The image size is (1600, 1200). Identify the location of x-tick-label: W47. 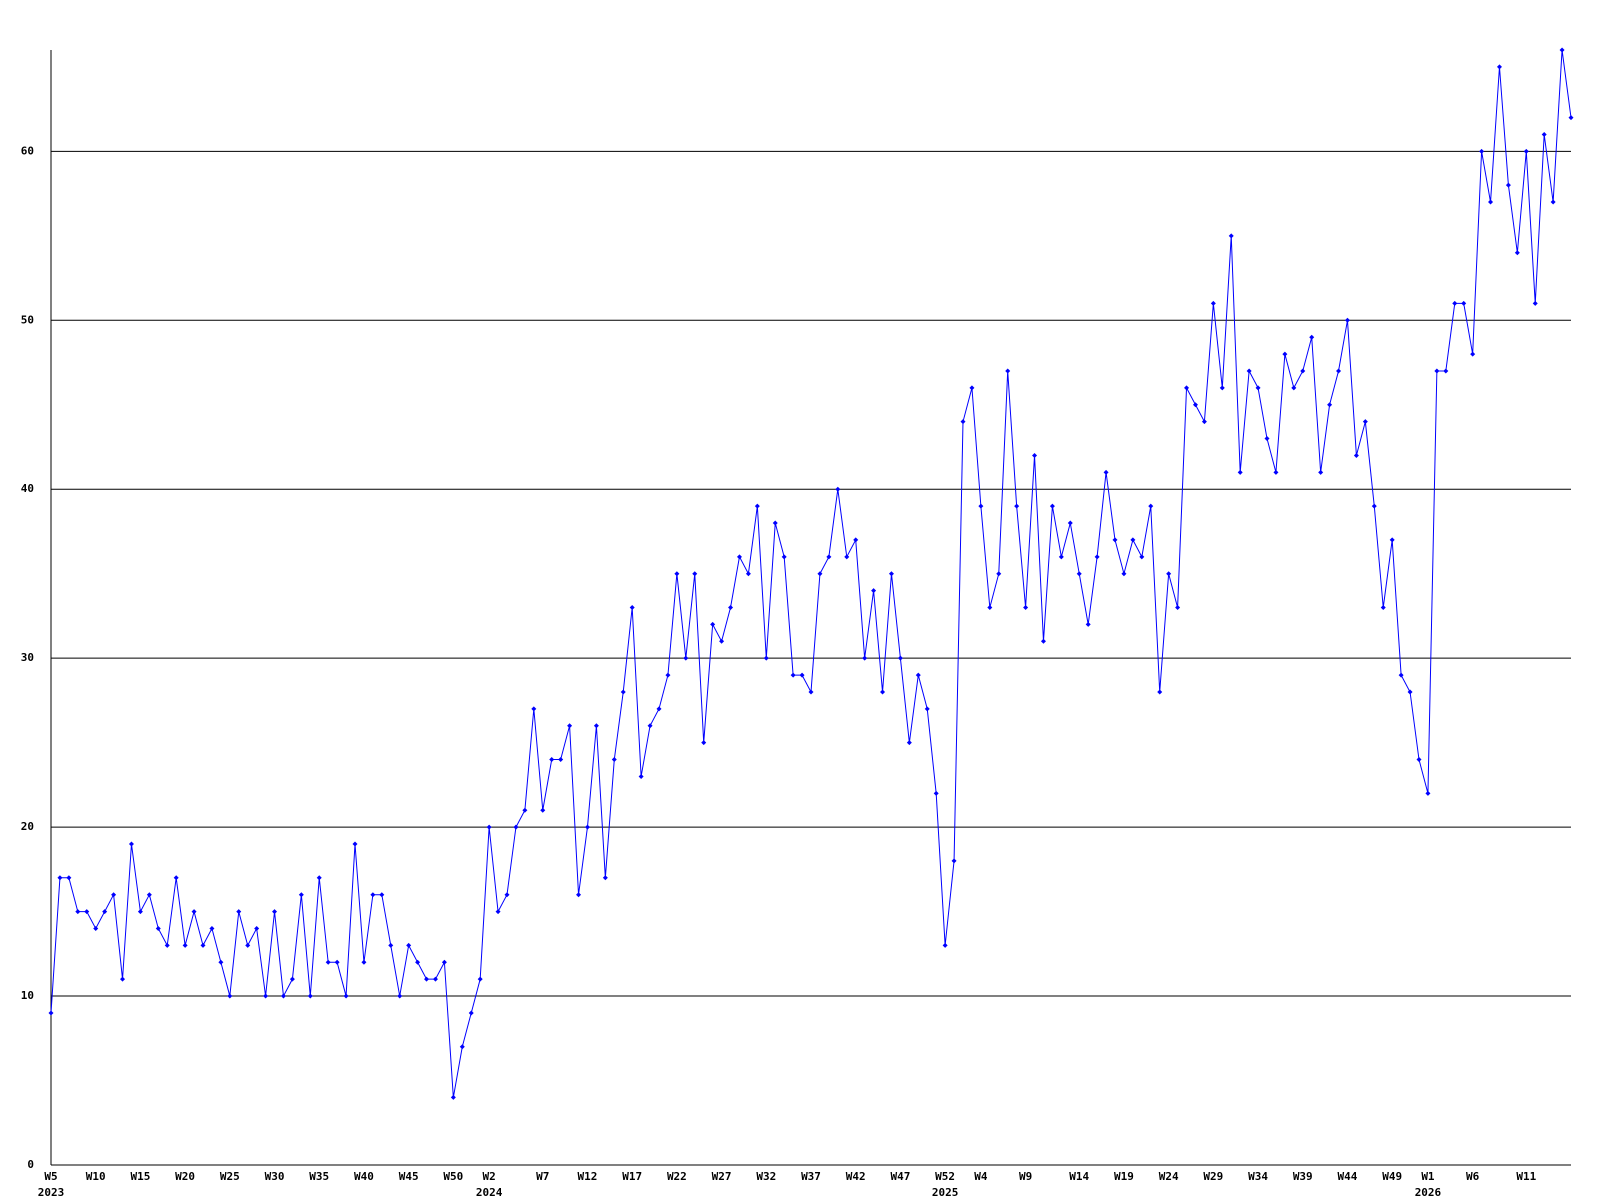
(900, 1176).